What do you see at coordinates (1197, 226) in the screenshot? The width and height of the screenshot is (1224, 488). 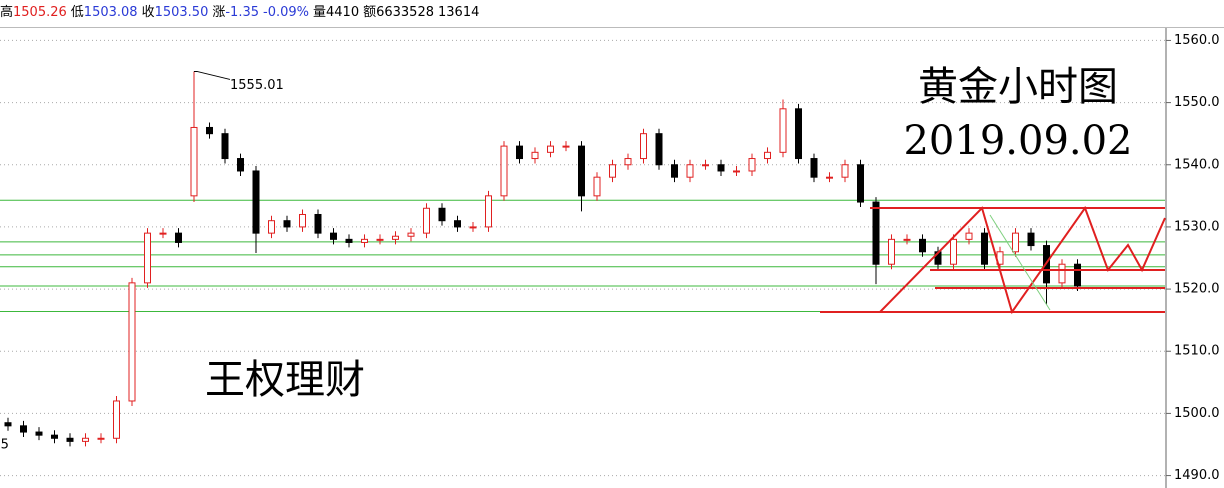 I see `y-tick-label: 1530.0` at bounding box center [1197, 226].